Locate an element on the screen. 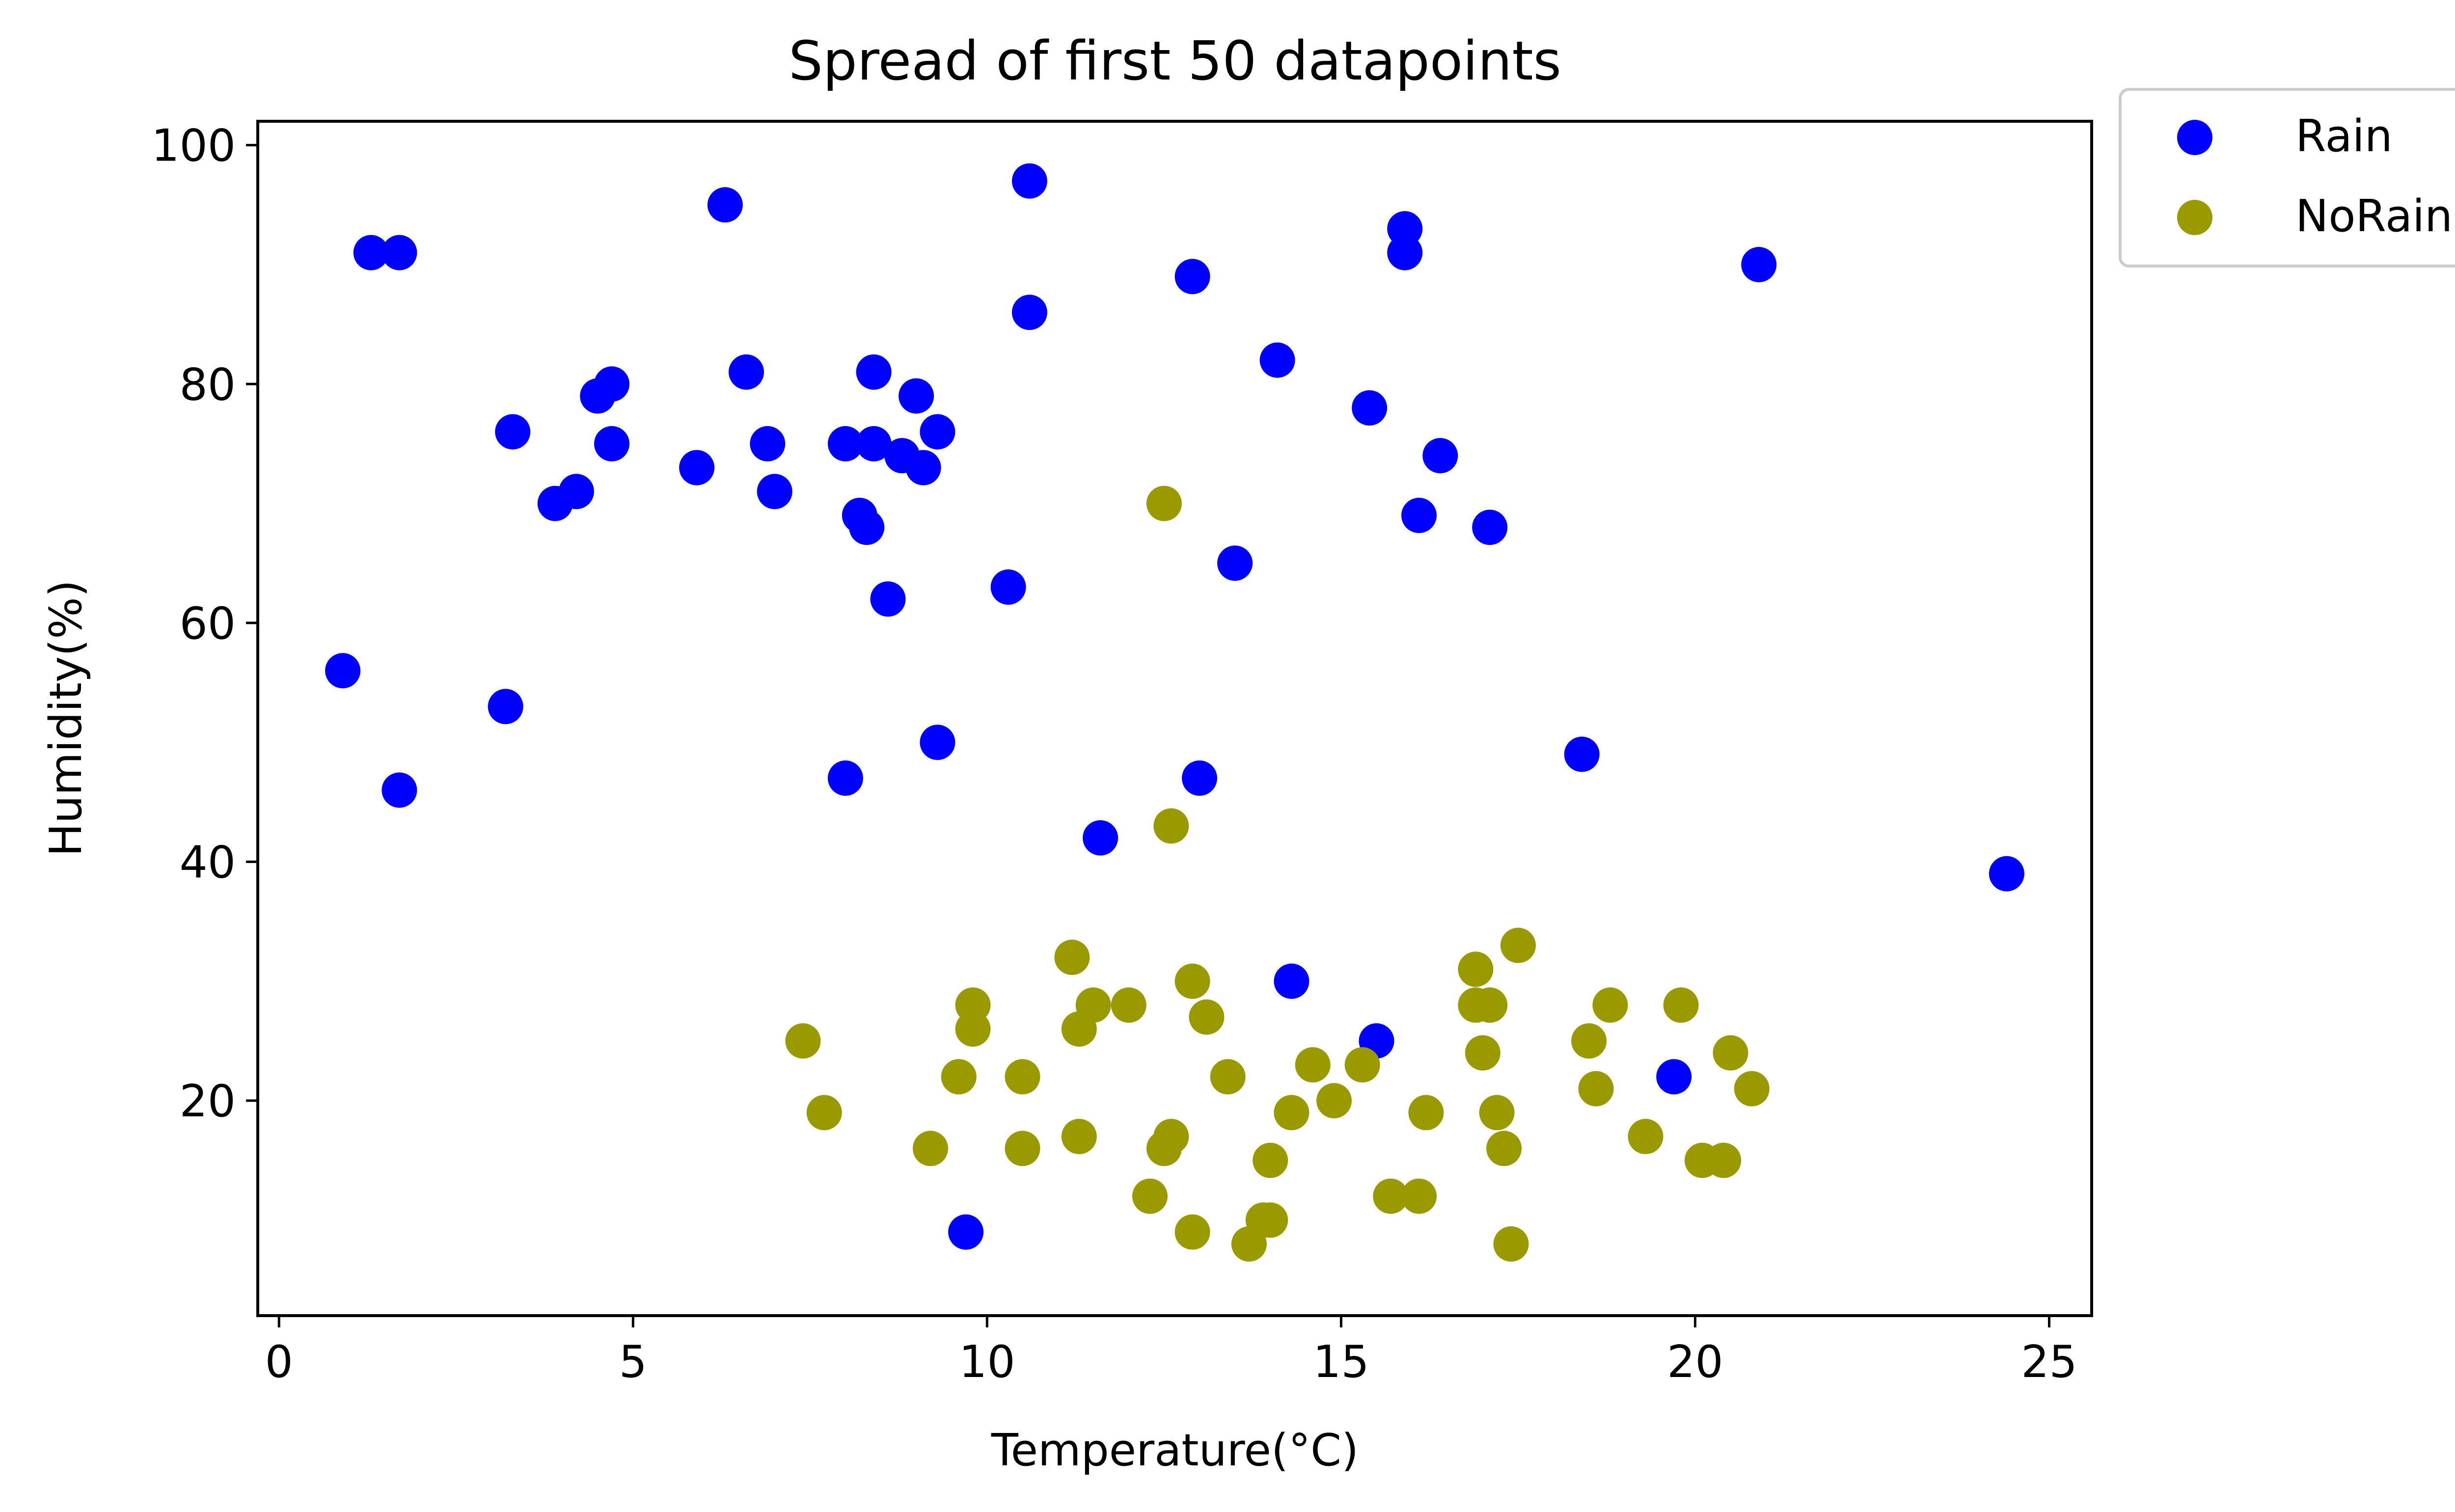 Image resolution: width=2455 pixels, height=1512 pixels. y-axis-ticks: 20 40 60 80 100 is located at coordinates (204, 623).